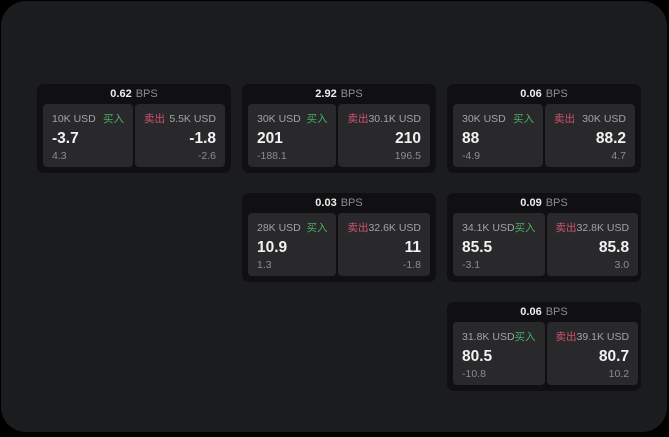 The image size is (669, 437). I want to click on sell-amount: 30K USD, so click(604, 119).